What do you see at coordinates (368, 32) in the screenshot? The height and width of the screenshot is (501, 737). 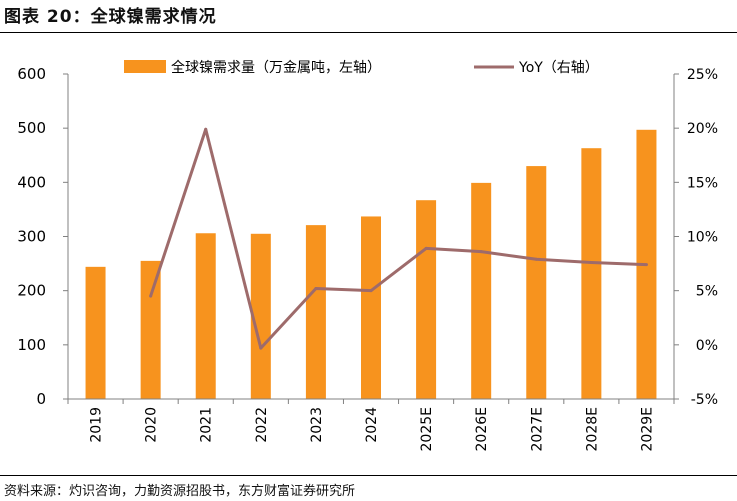 I see `title-divider` at bounding box center [368, 32].